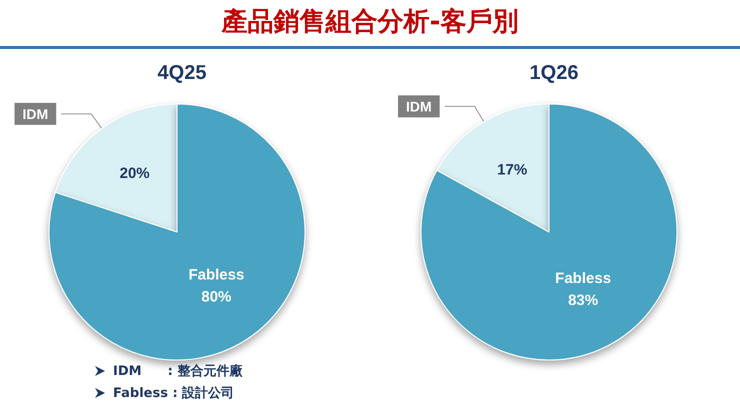  Describe the element at coordinates (554, 73) in the screenshot. I see `chart-title: 1Q26` at that location.